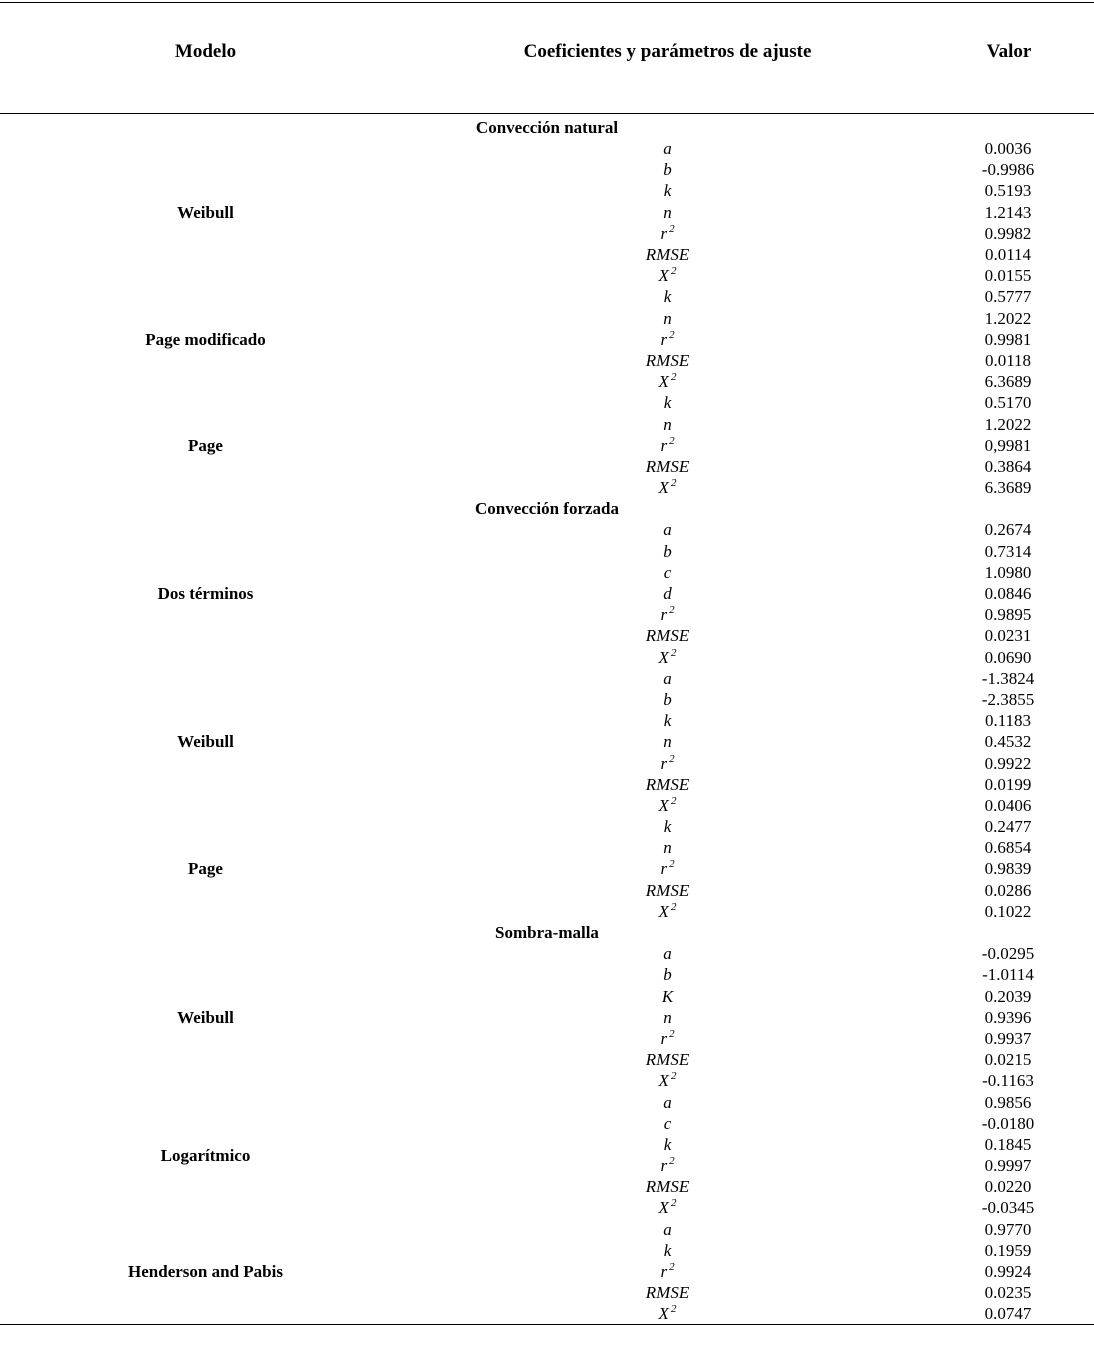  What do you see at coordinates (1008, 1123) in the screenshot?
I see `parameter-value: -0.0180` at bounding box center [1008, 1123].